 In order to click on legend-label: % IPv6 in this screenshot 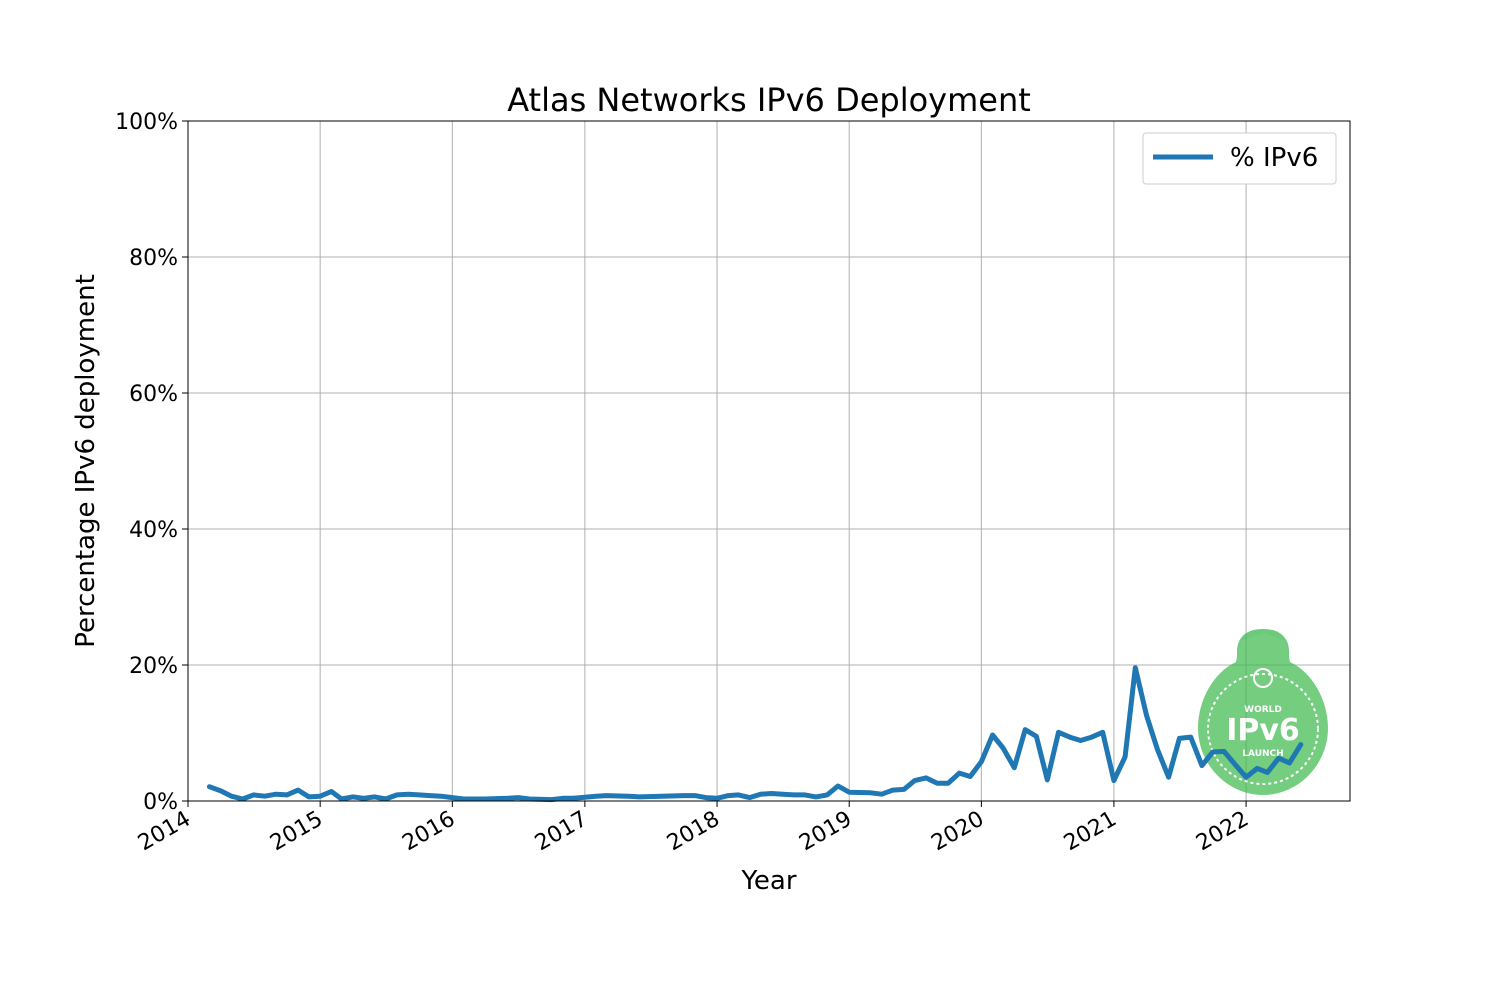, I will do `click(1274, 158)`.